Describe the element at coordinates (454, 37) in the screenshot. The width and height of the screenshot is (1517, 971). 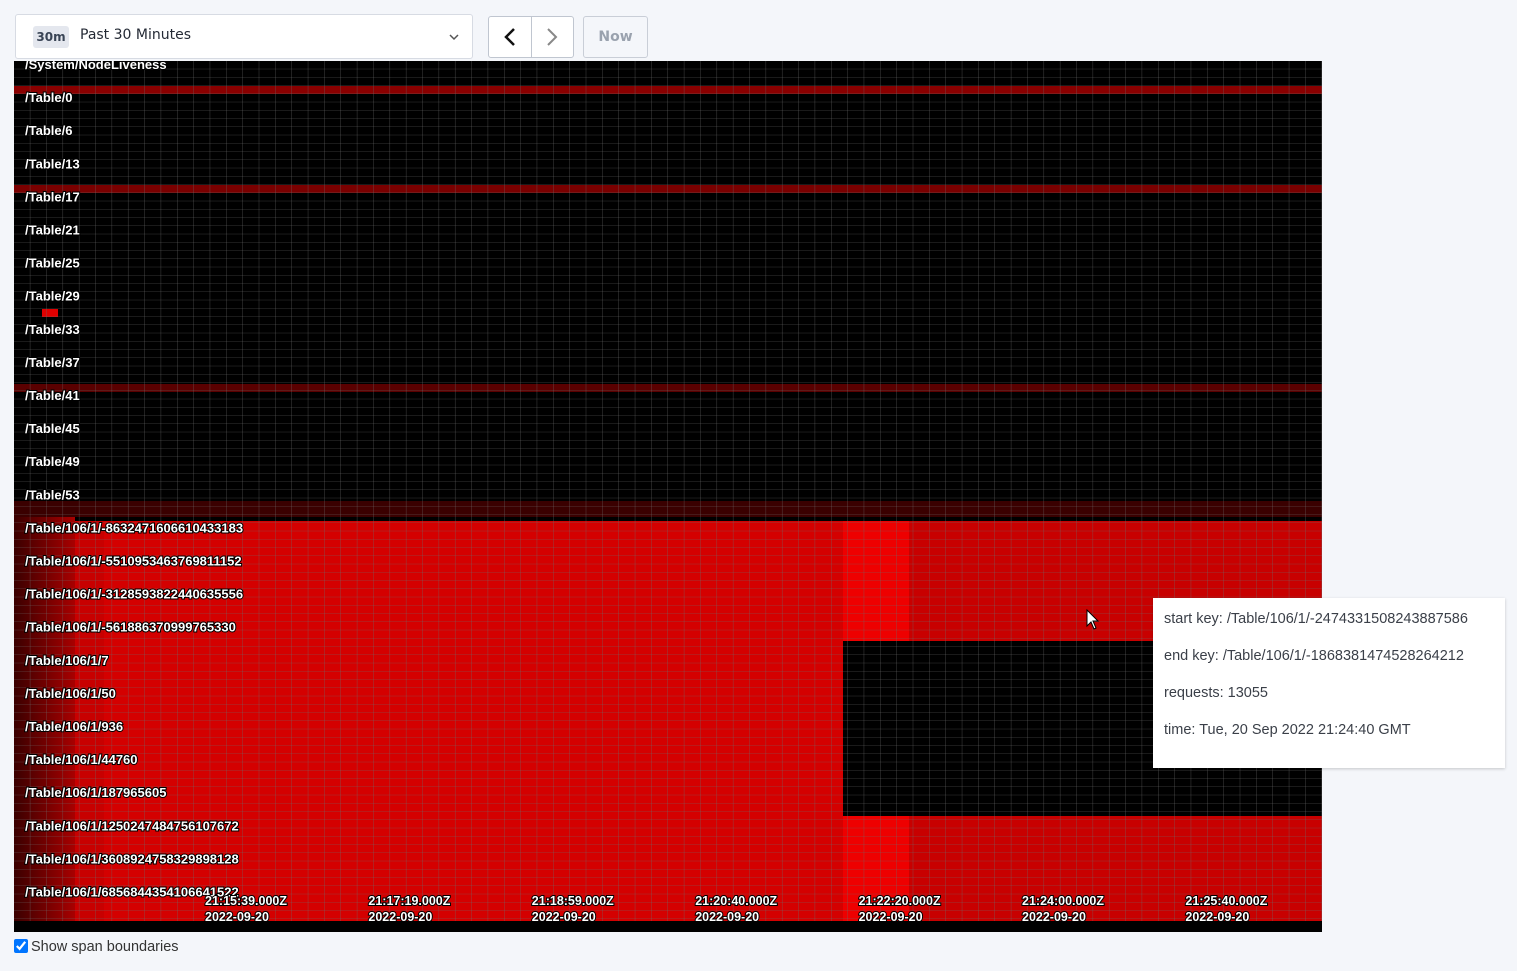
I see `dropdown-chevron` at that location.